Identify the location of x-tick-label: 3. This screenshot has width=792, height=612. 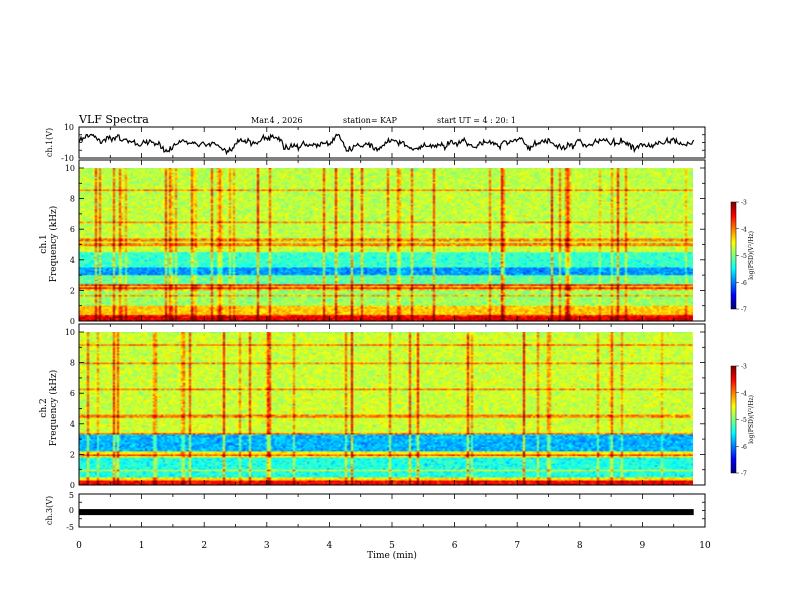
(267, 546).